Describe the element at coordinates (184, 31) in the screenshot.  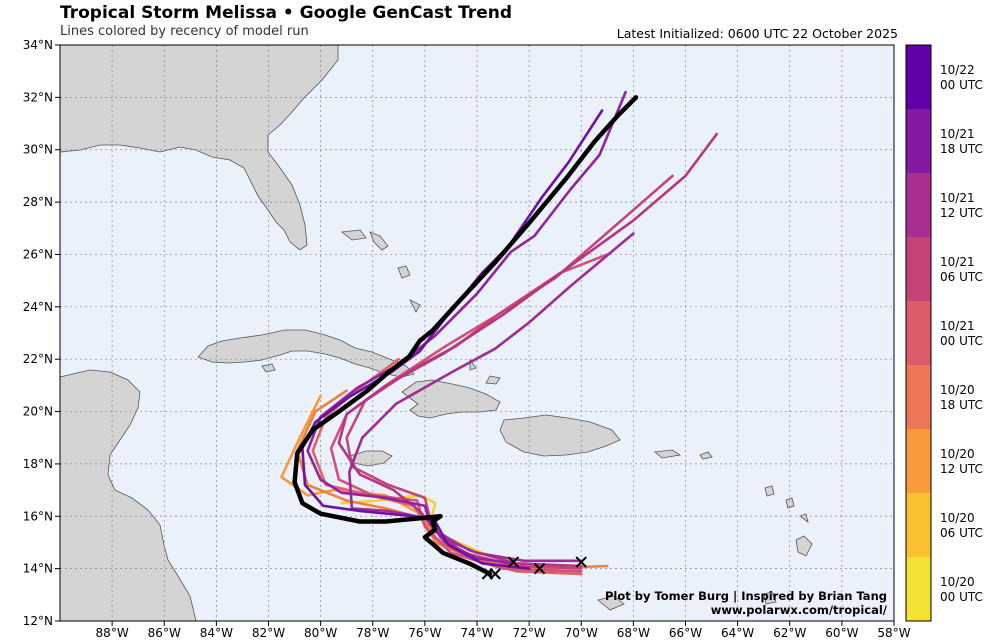
I see `chart-subtitle: Lines colored by recency of model run` at that location.